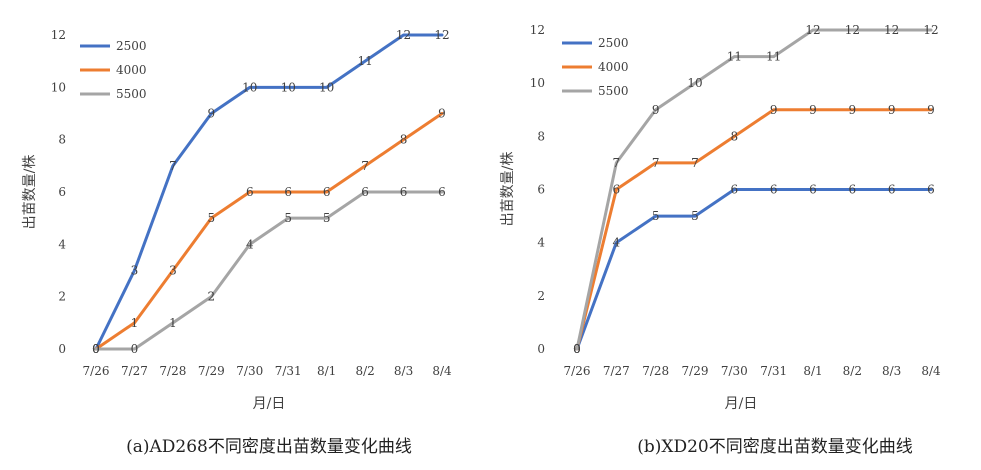 The width and height of the screenshot is (981, 470). Describe the element at coordinates (613, 43) in the screenshot. I see `legend-label: 2500` at that location.